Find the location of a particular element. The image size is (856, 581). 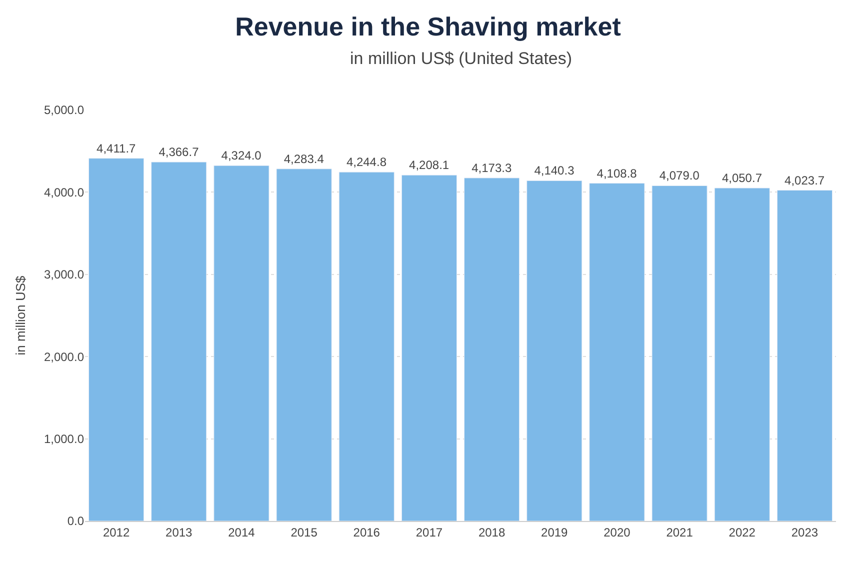

x-tick-label: 2023 is located at coordinates (804, 532).